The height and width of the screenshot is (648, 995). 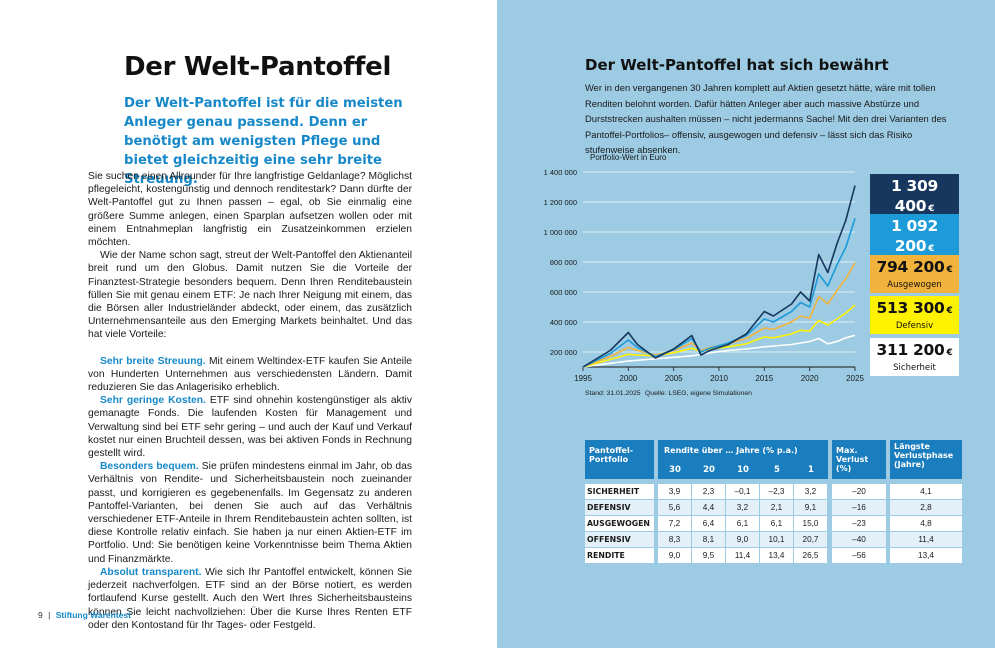 What do you see at coordinates (855, 378) in the screenshot?
I see `x-tick-label: 2025` at bounding box center [855, 378].